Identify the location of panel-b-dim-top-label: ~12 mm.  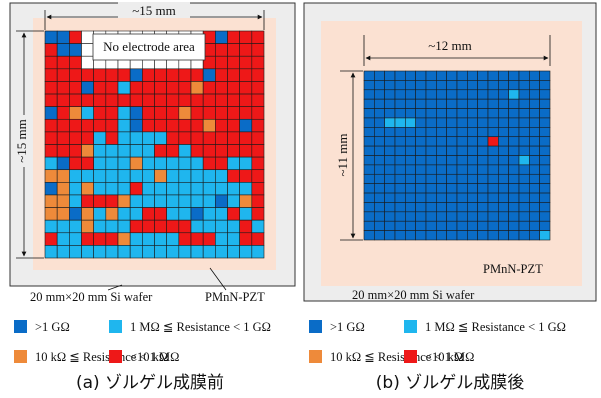
(450, 45).